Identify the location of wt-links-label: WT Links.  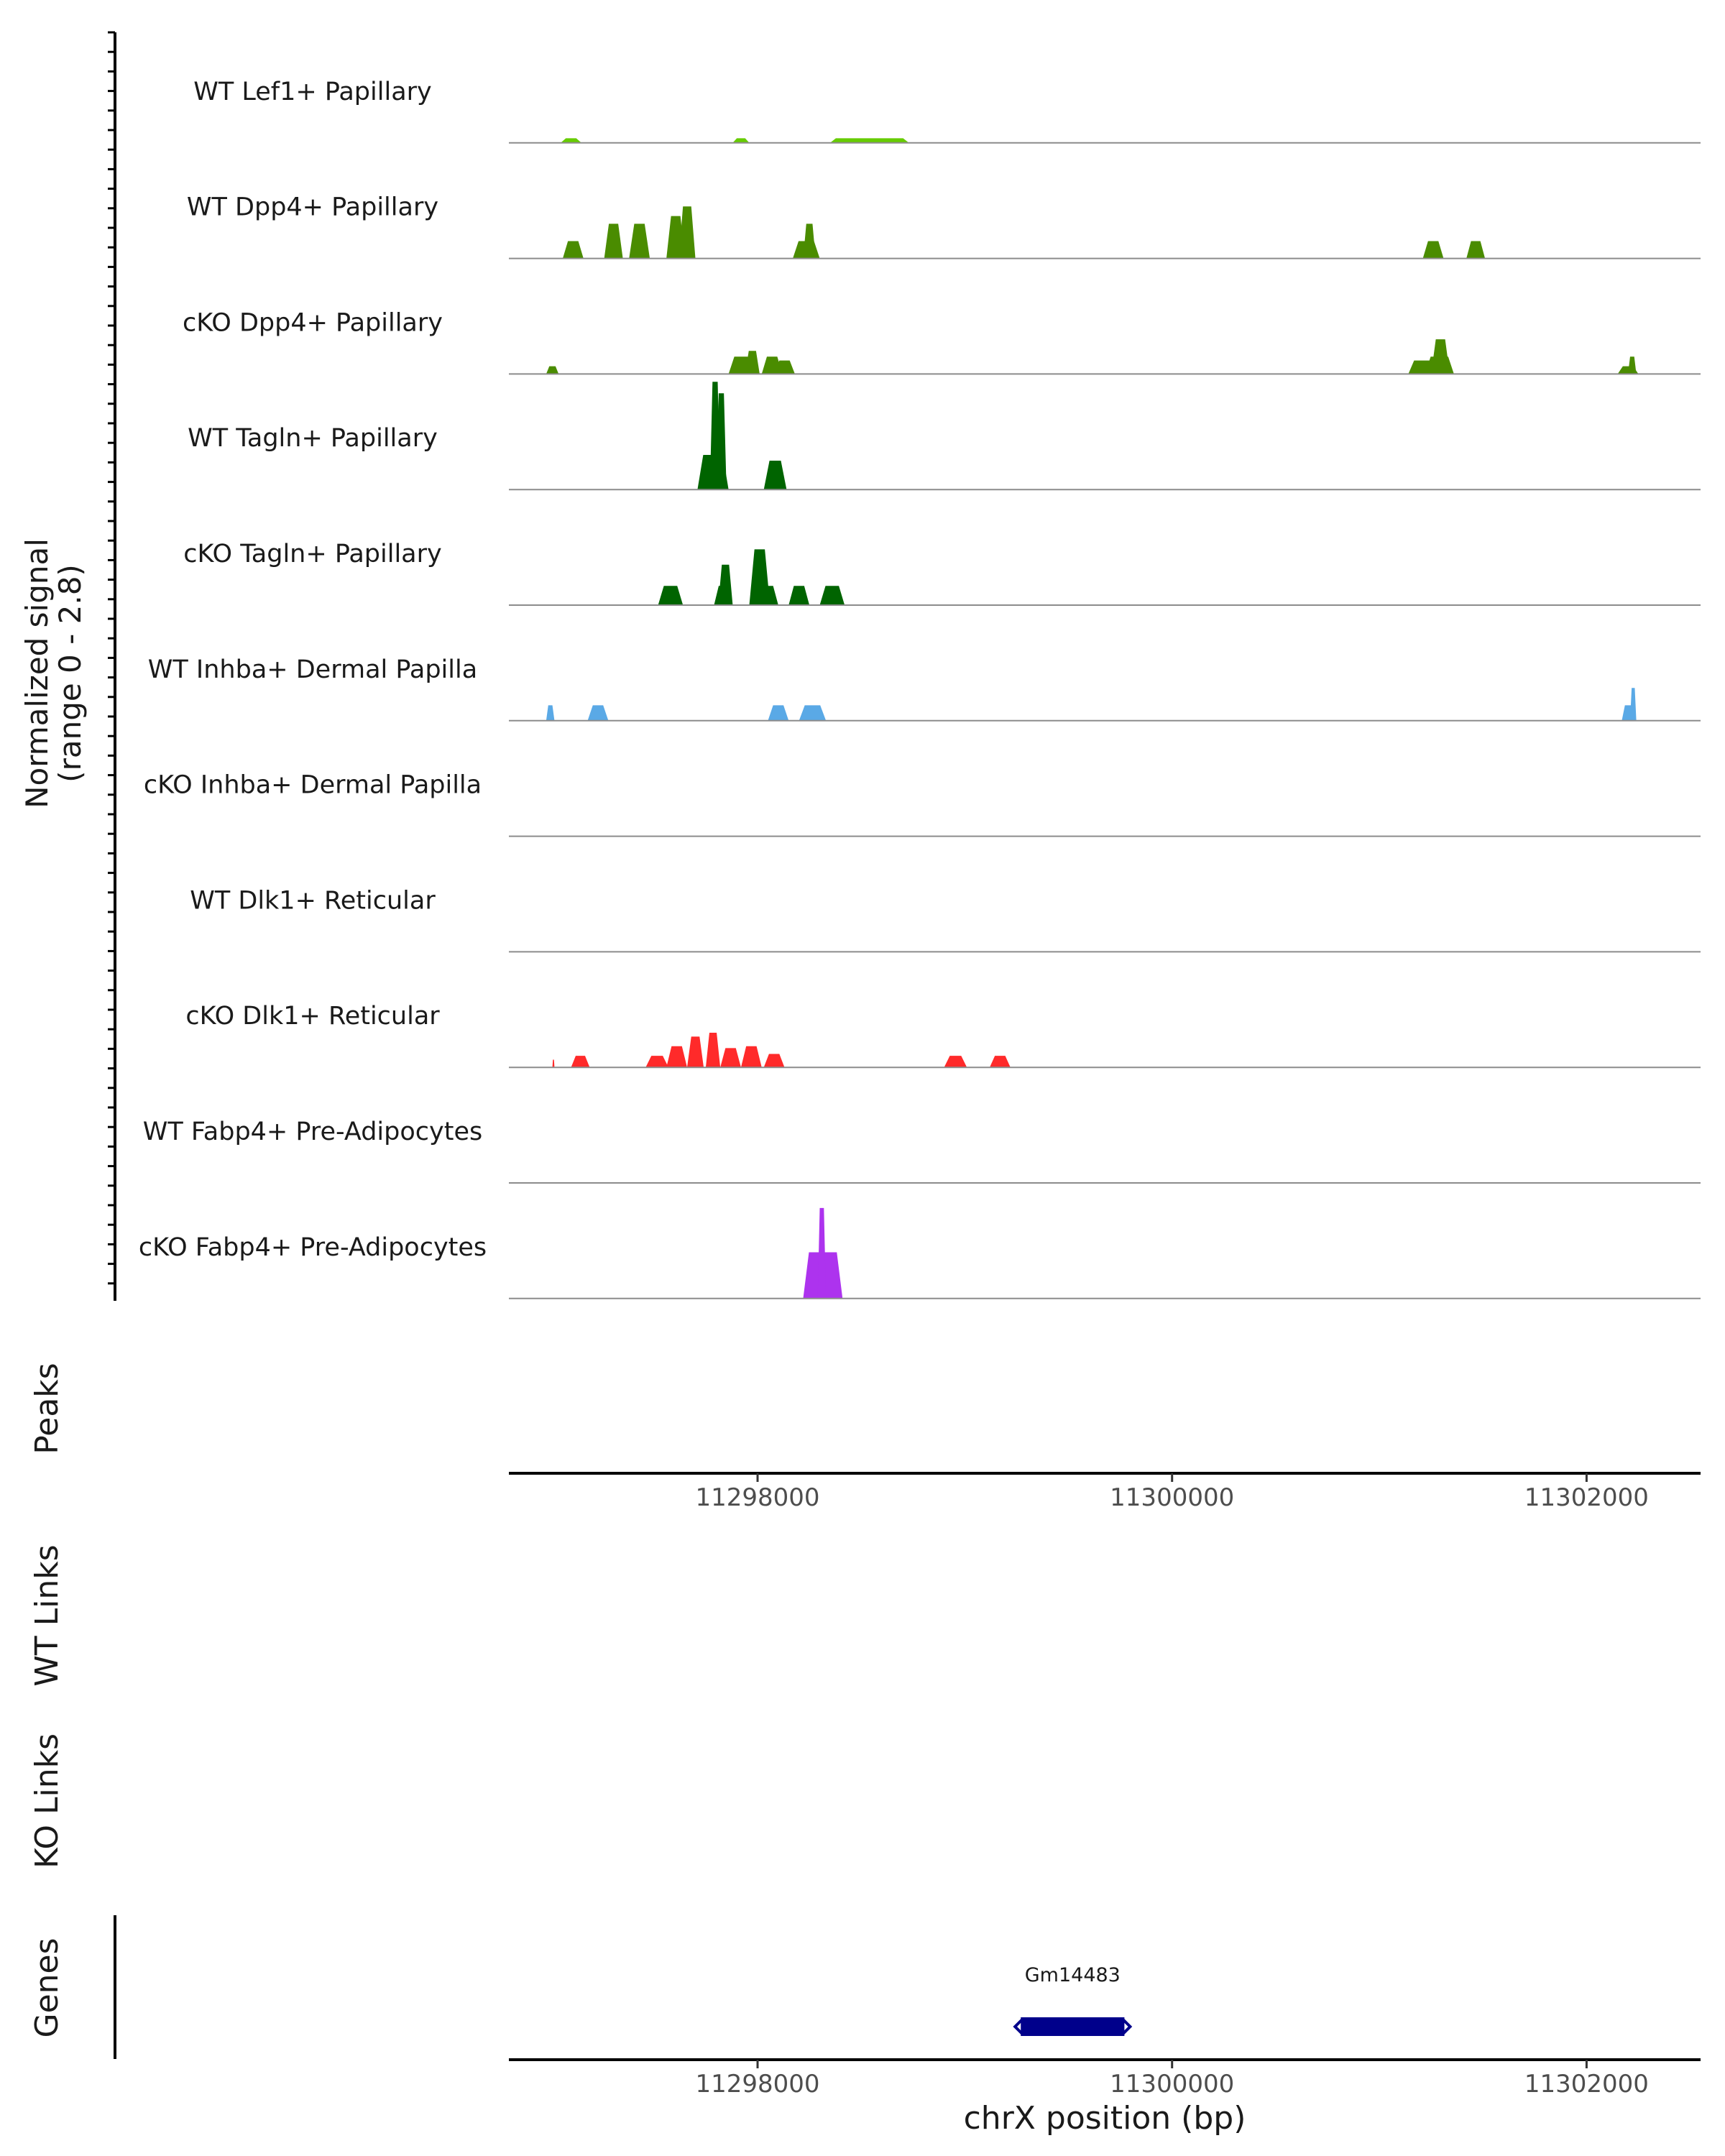
(47, 1615).